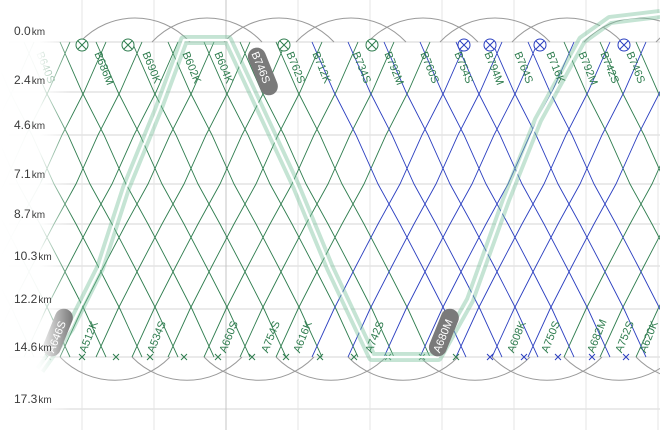  I want to click on train-label-bottom: A660S, so click(228, 337).